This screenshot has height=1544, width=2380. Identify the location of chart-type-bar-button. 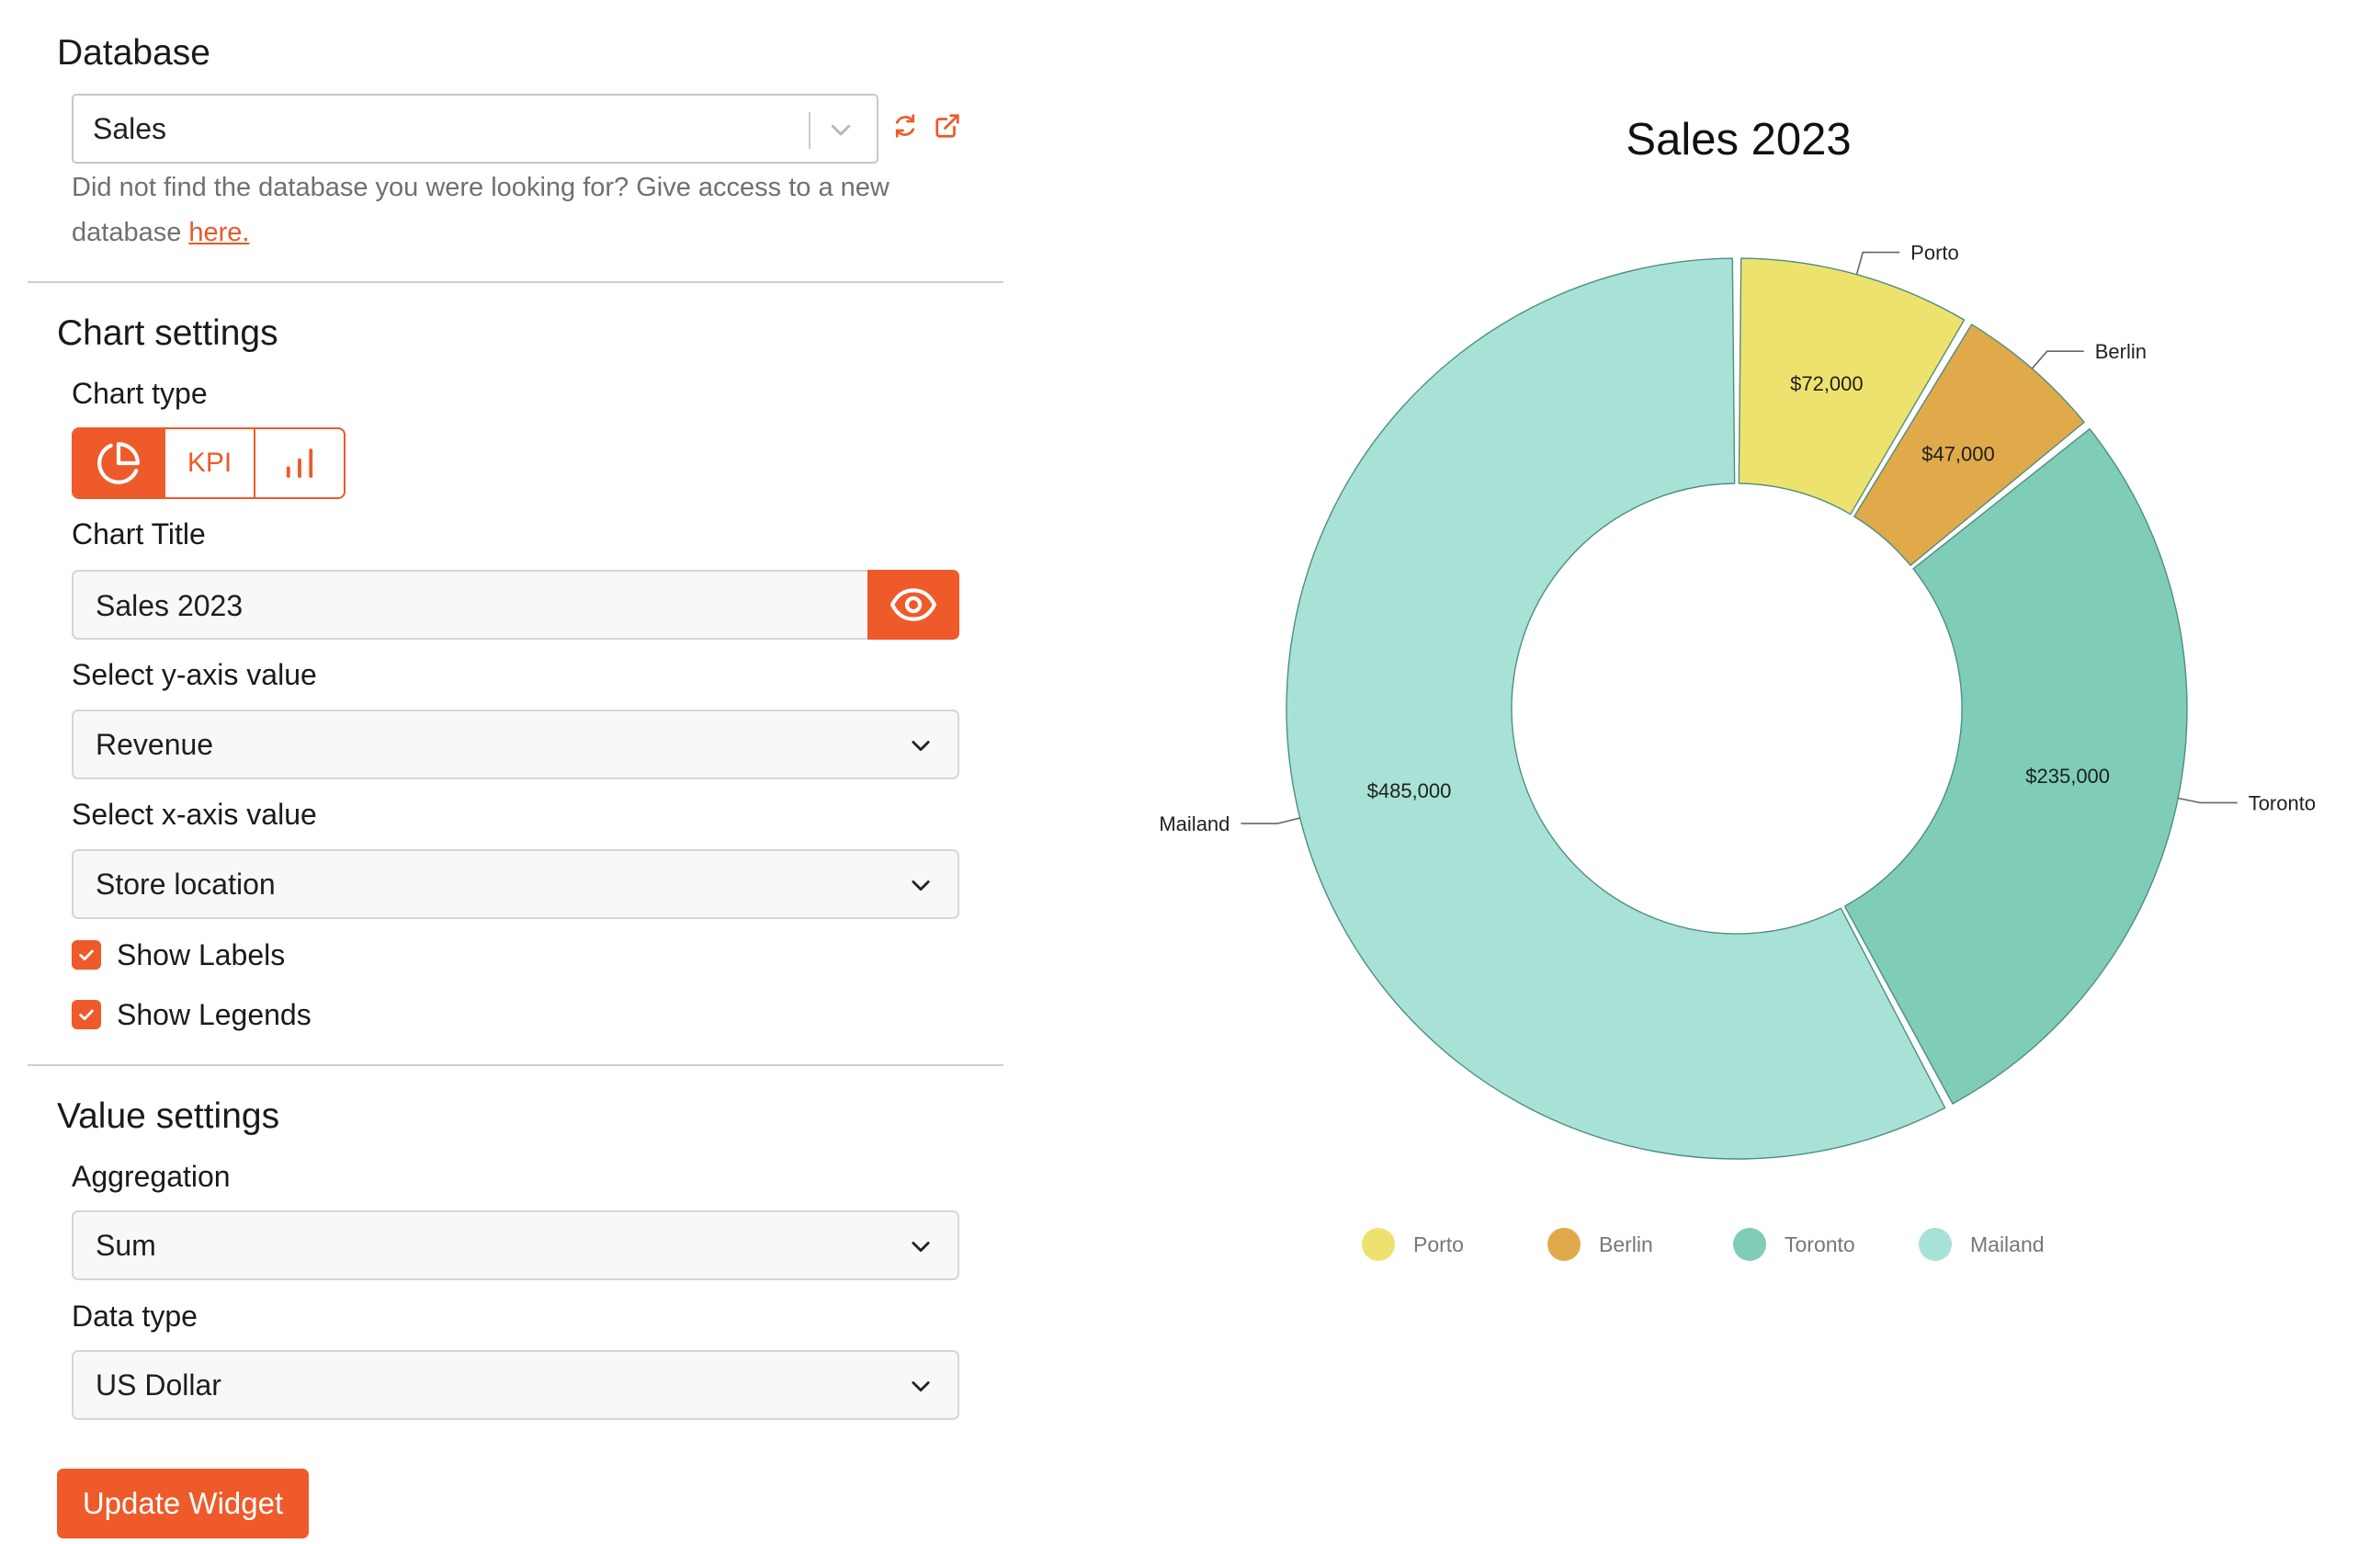
(299, 463).